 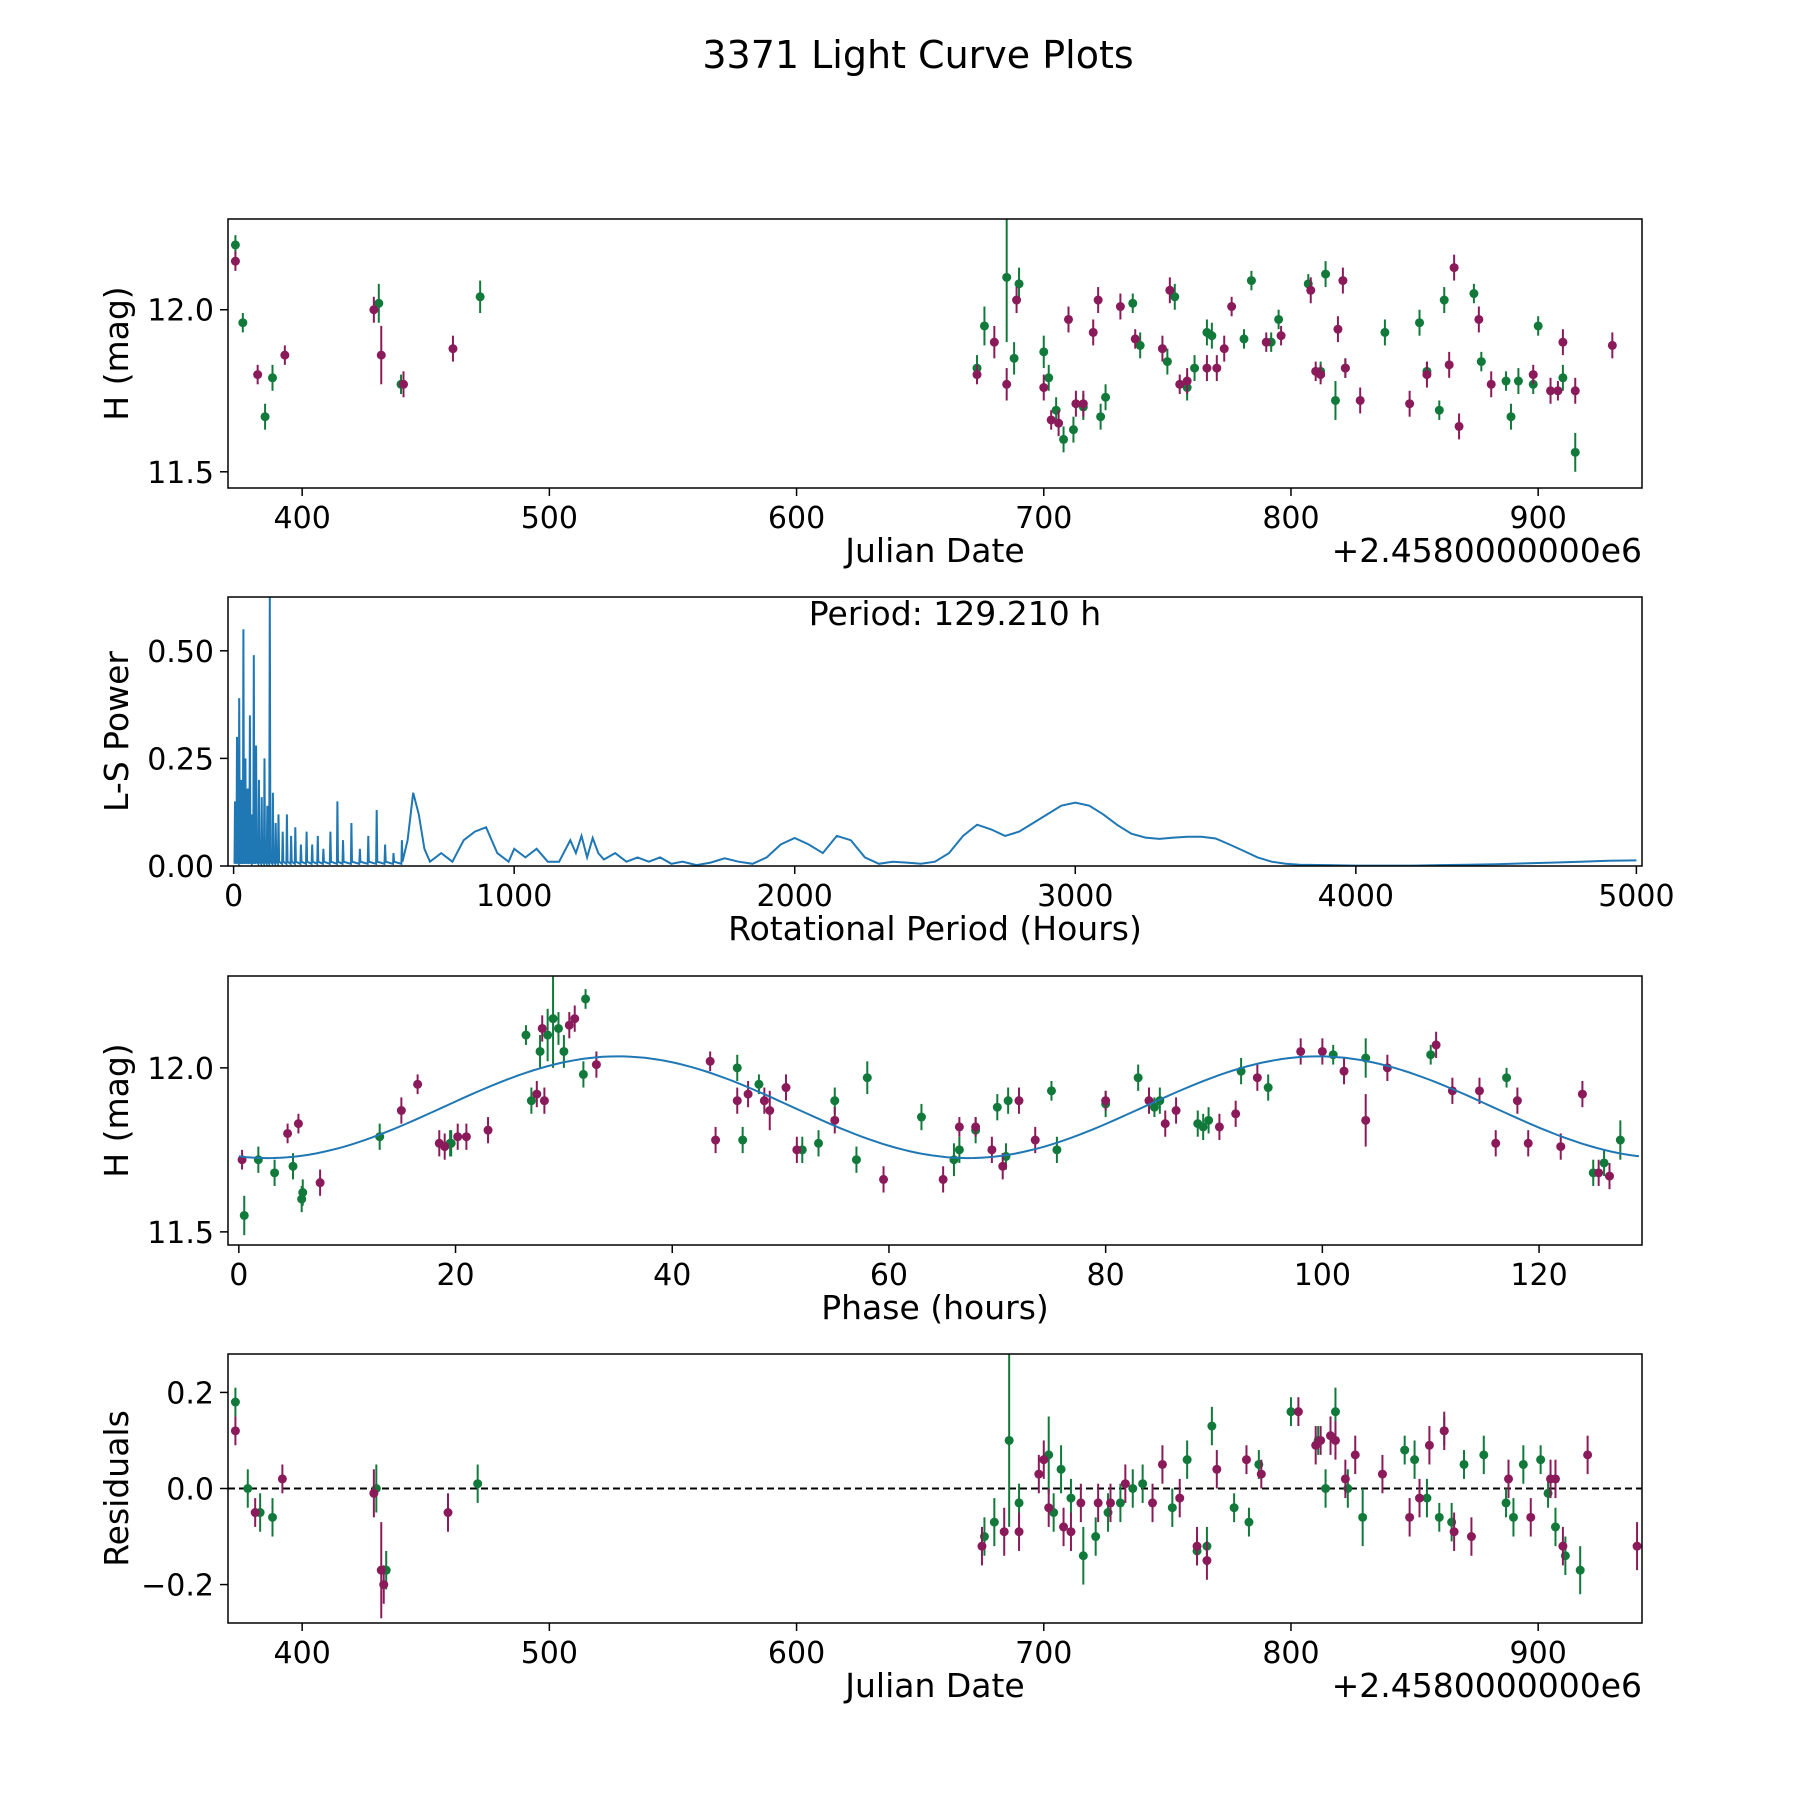 I want to click on periodogram-xtick-label: 1000, so click(x=514, y=896).